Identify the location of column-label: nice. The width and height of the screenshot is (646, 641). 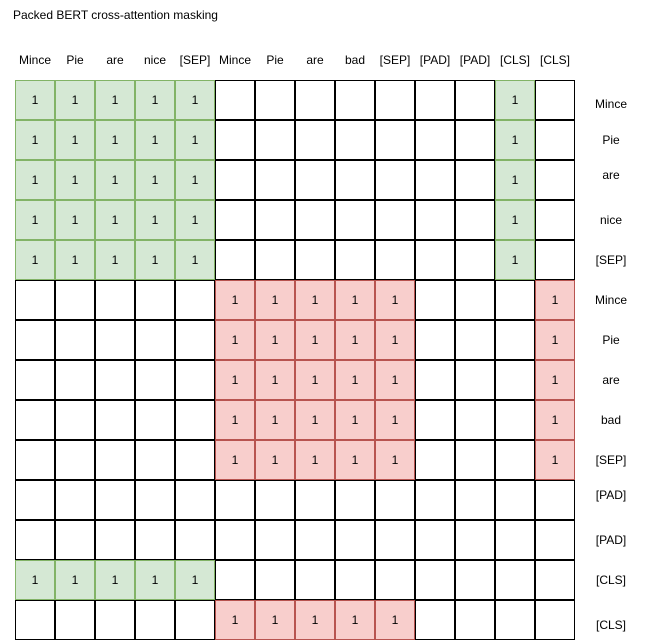
(154, 60).